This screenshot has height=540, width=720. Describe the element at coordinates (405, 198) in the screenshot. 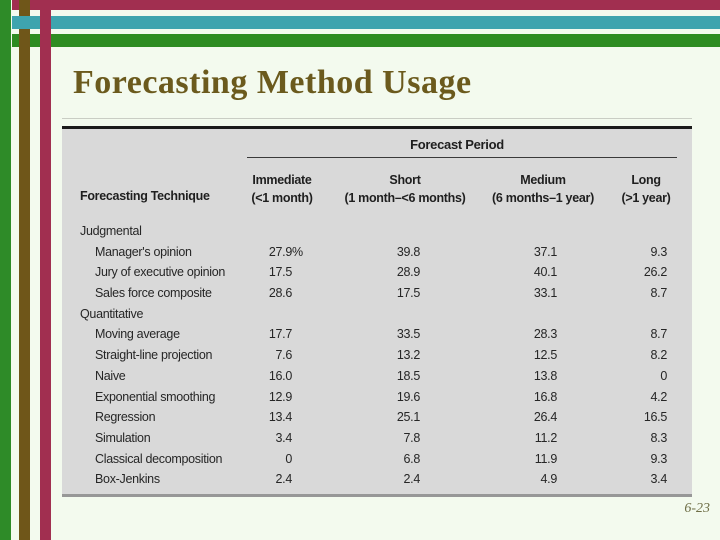

I see `column-range: (1 month–<6 months)` at that location.